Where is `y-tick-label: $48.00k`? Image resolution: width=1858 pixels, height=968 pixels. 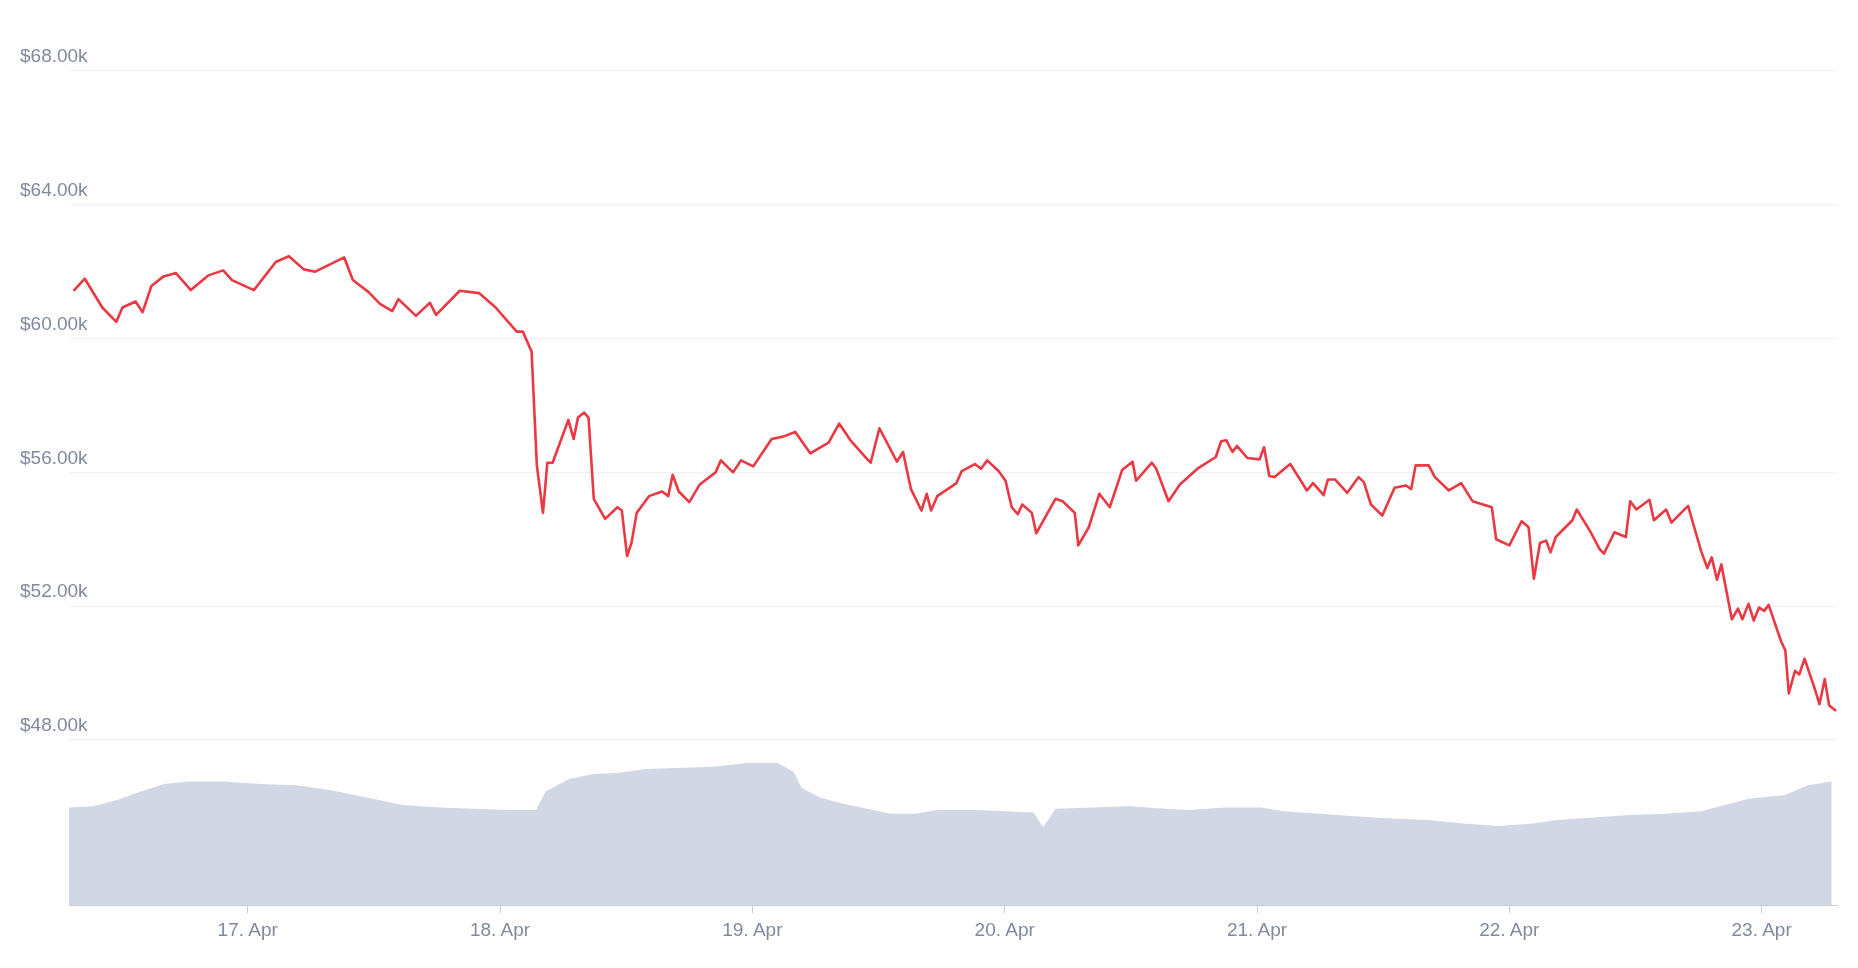 y-tick-label: $48.00k is located at coordinates (54, 725).